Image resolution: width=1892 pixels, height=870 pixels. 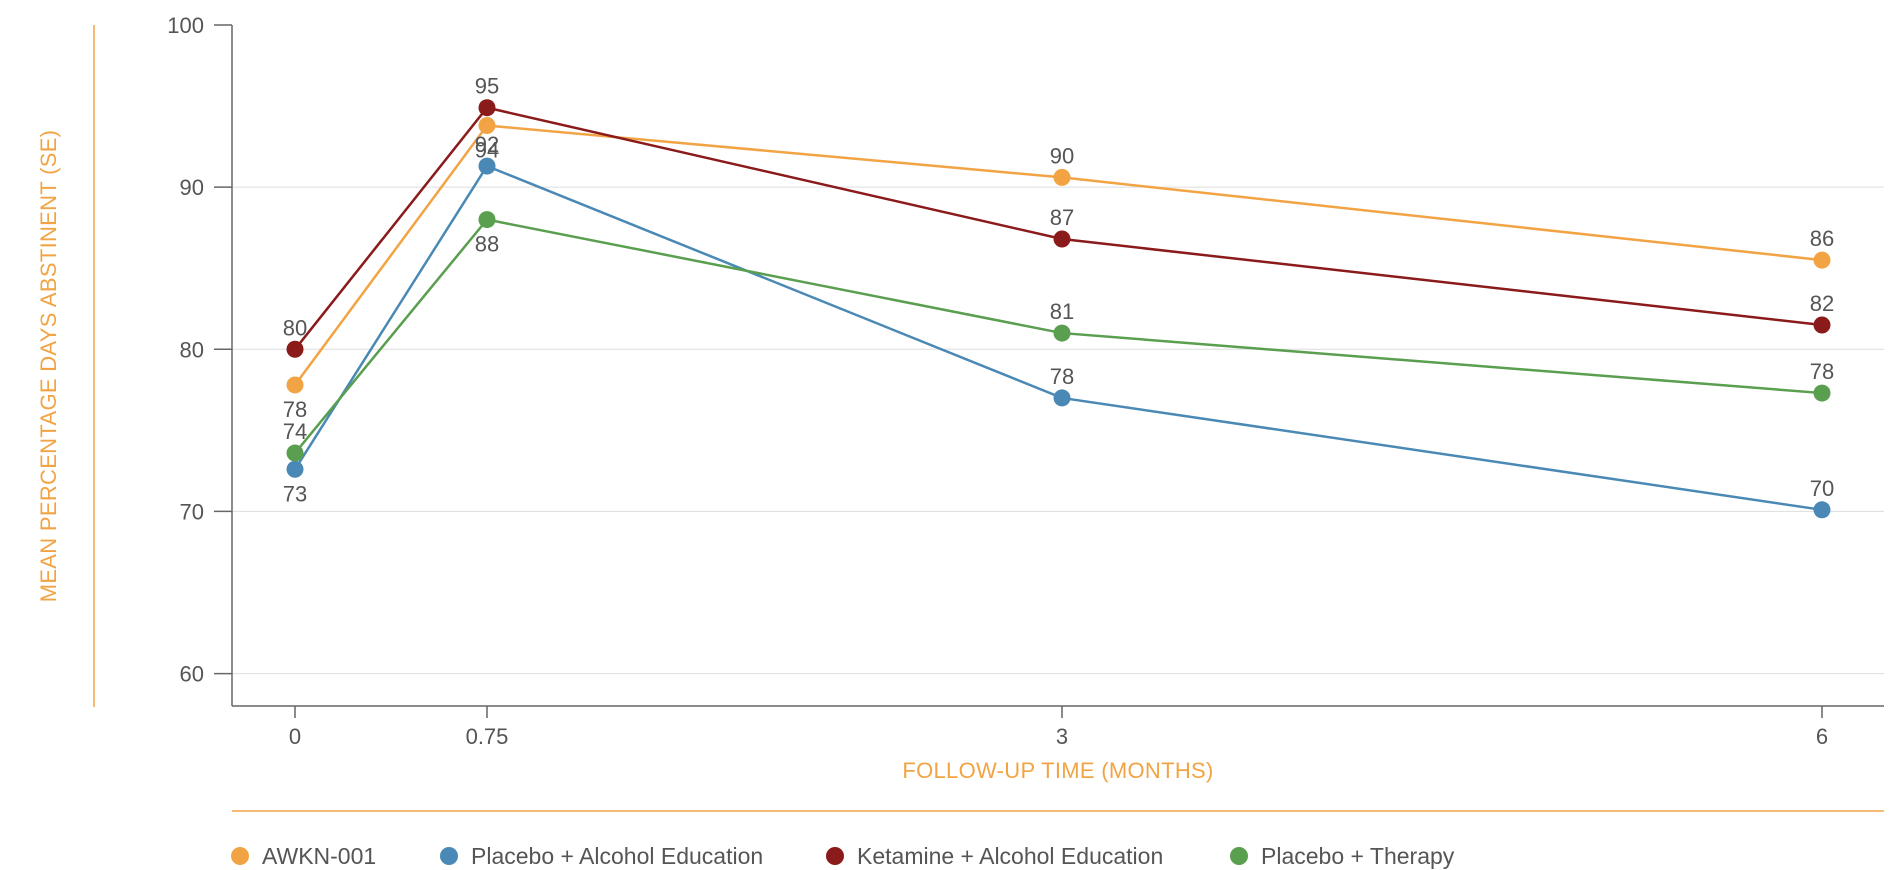 I want to click on legend-item-0: AWKN-001, so click(x=303, y=856).